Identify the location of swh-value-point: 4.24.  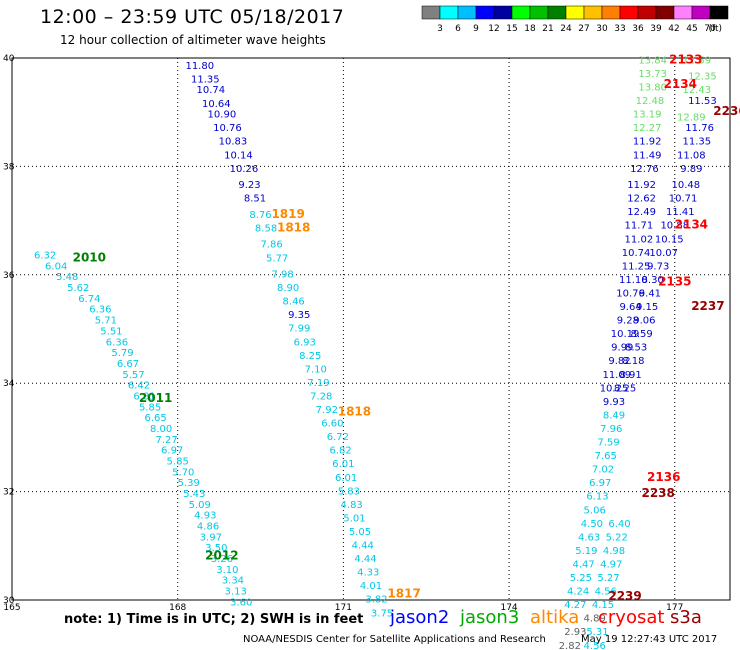
(578, 592).